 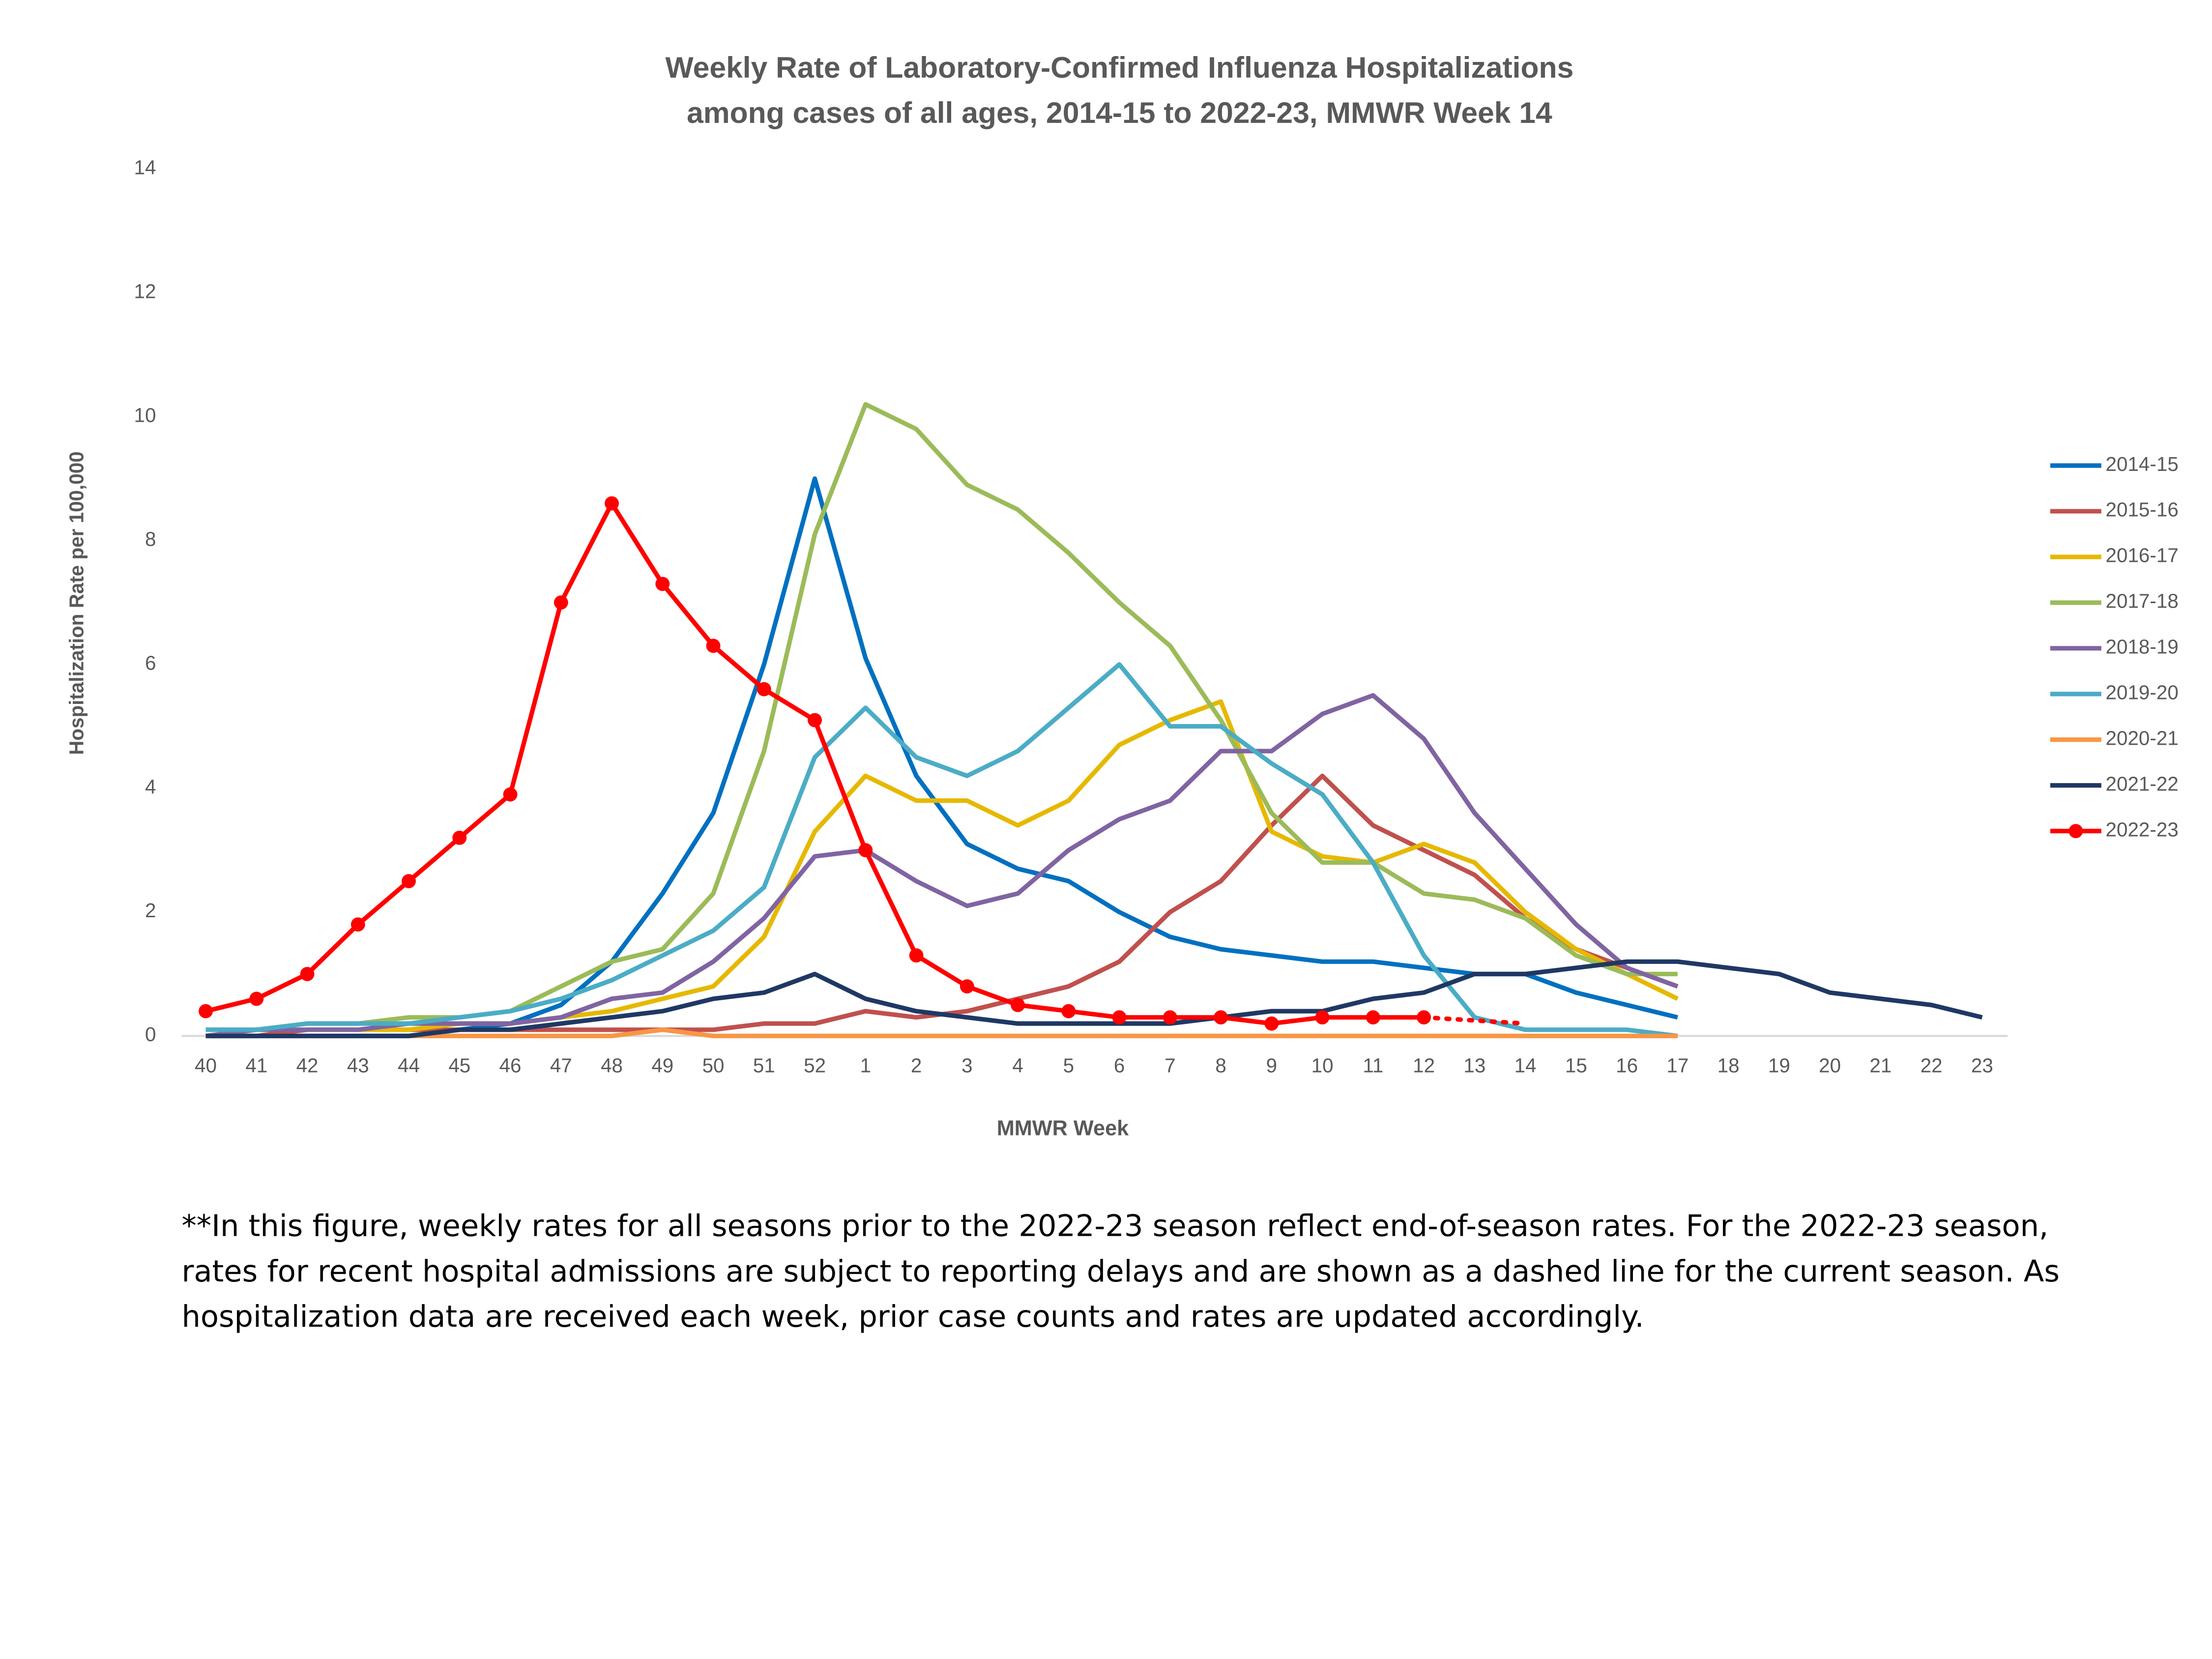 I want to click on x-tick-label: 10, so click(x=1323, y=1066).